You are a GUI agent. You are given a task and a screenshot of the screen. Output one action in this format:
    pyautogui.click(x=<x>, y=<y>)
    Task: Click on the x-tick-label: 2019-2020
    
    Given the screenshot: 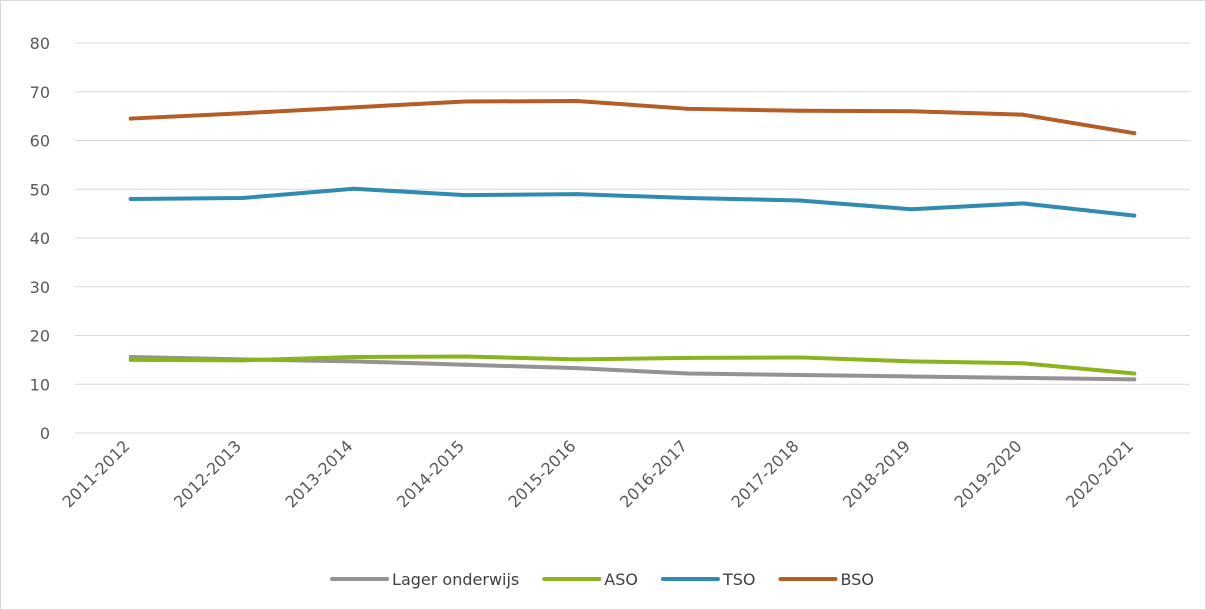 What is the action you would take?
    pyautogui.click(x=987, y=473)
    